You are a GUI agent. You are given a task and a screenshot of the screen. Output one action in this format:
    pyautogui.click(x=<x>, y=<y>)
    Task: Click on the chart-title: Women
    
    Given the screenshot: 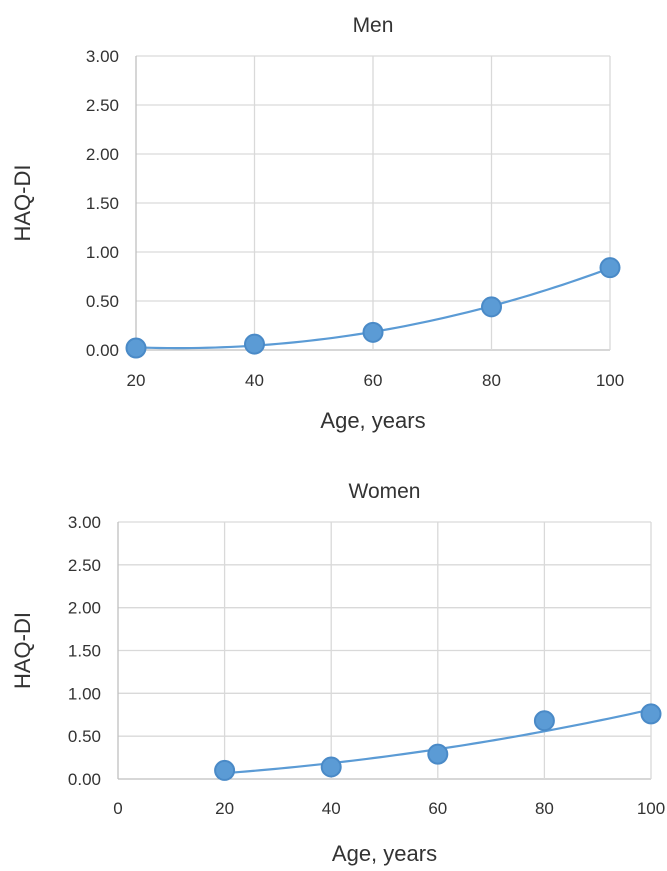 What is the action you would take?
    pyautogui.click(x=385, y=491)
    